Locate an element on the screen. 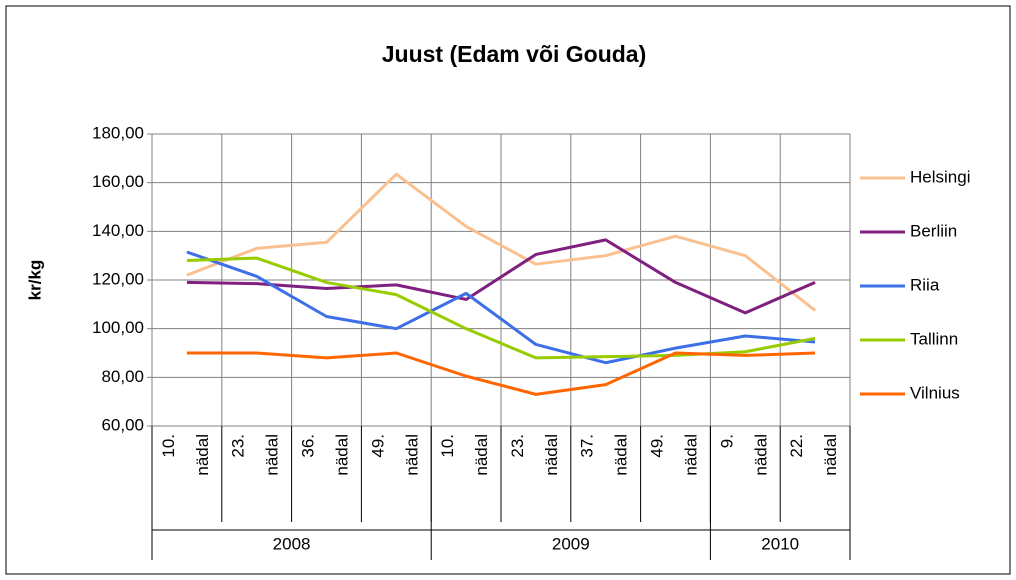  y-axis-label: kr/kg is located at coordinates (34, 280).